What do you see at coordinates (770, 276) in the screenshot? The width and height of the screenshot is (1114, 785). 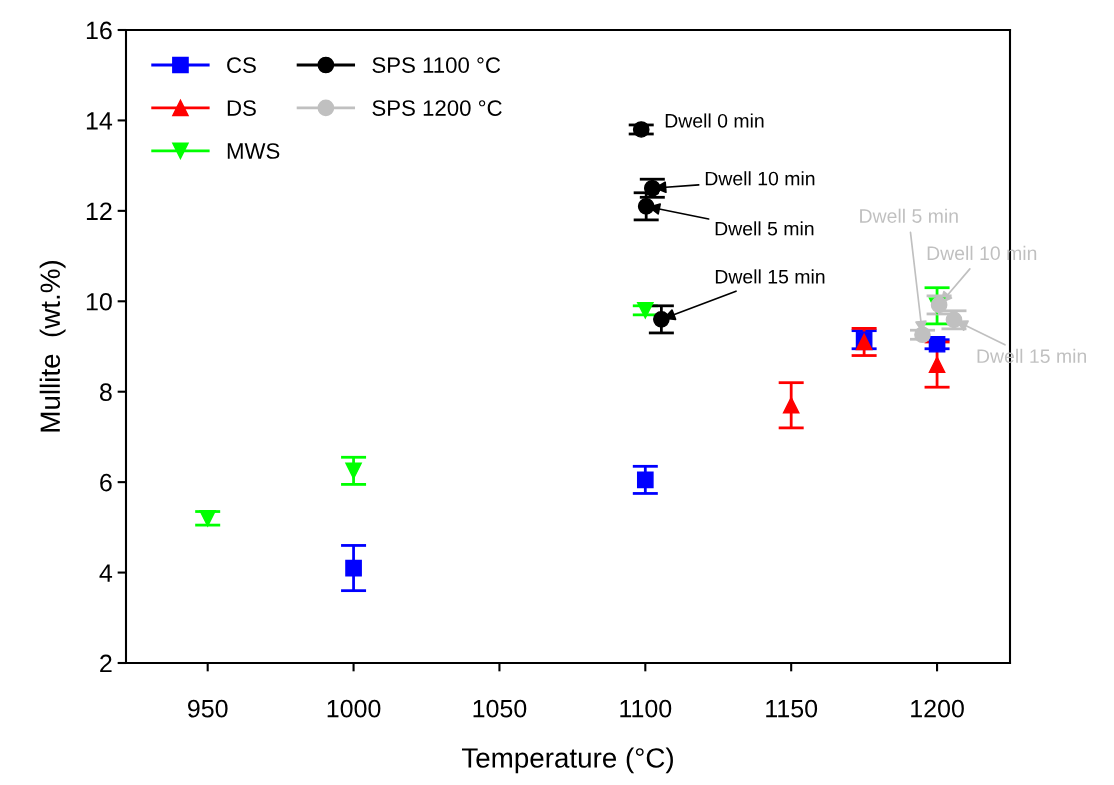 I see `annotation: Dwell 15 min` at bounding box center [770, 276].